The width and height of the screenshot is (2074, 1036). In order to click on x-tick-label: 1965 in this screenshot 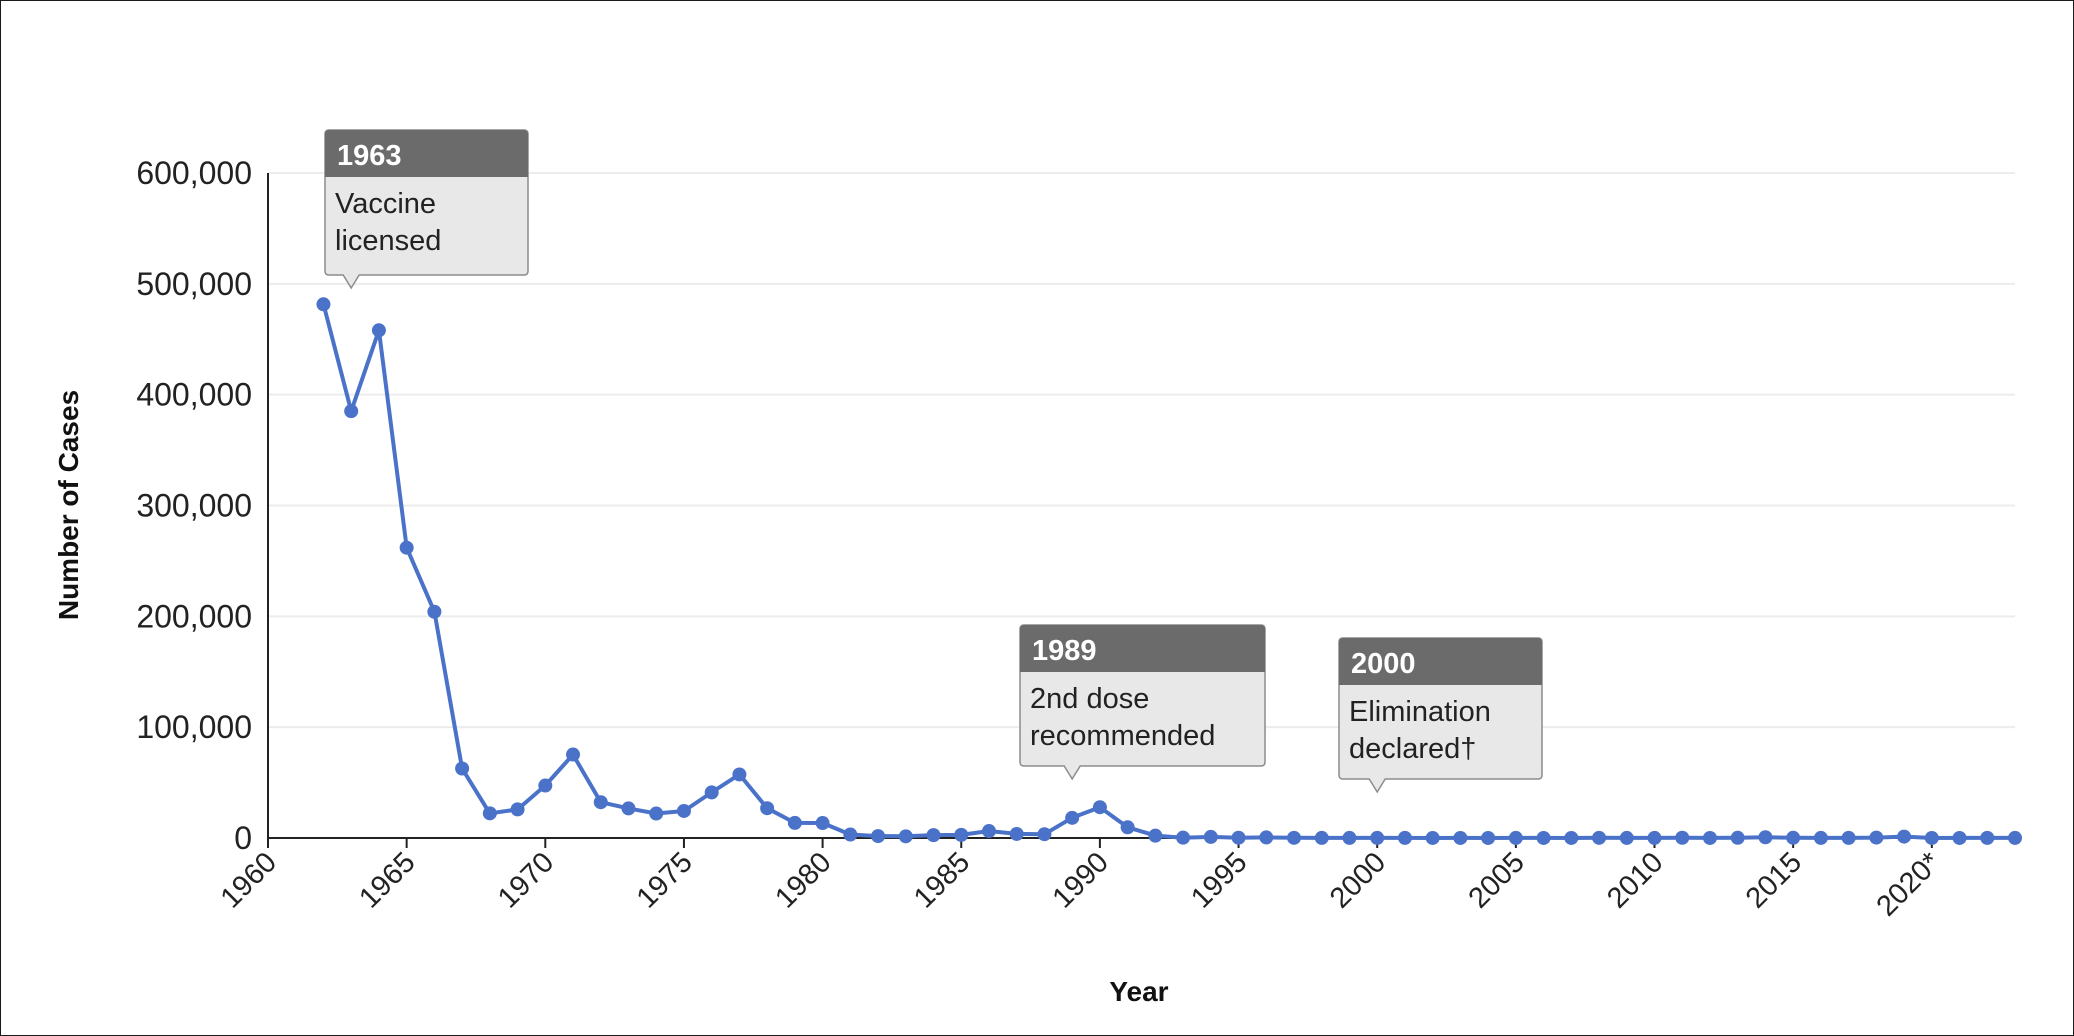, I will do `click(387, 880)`.